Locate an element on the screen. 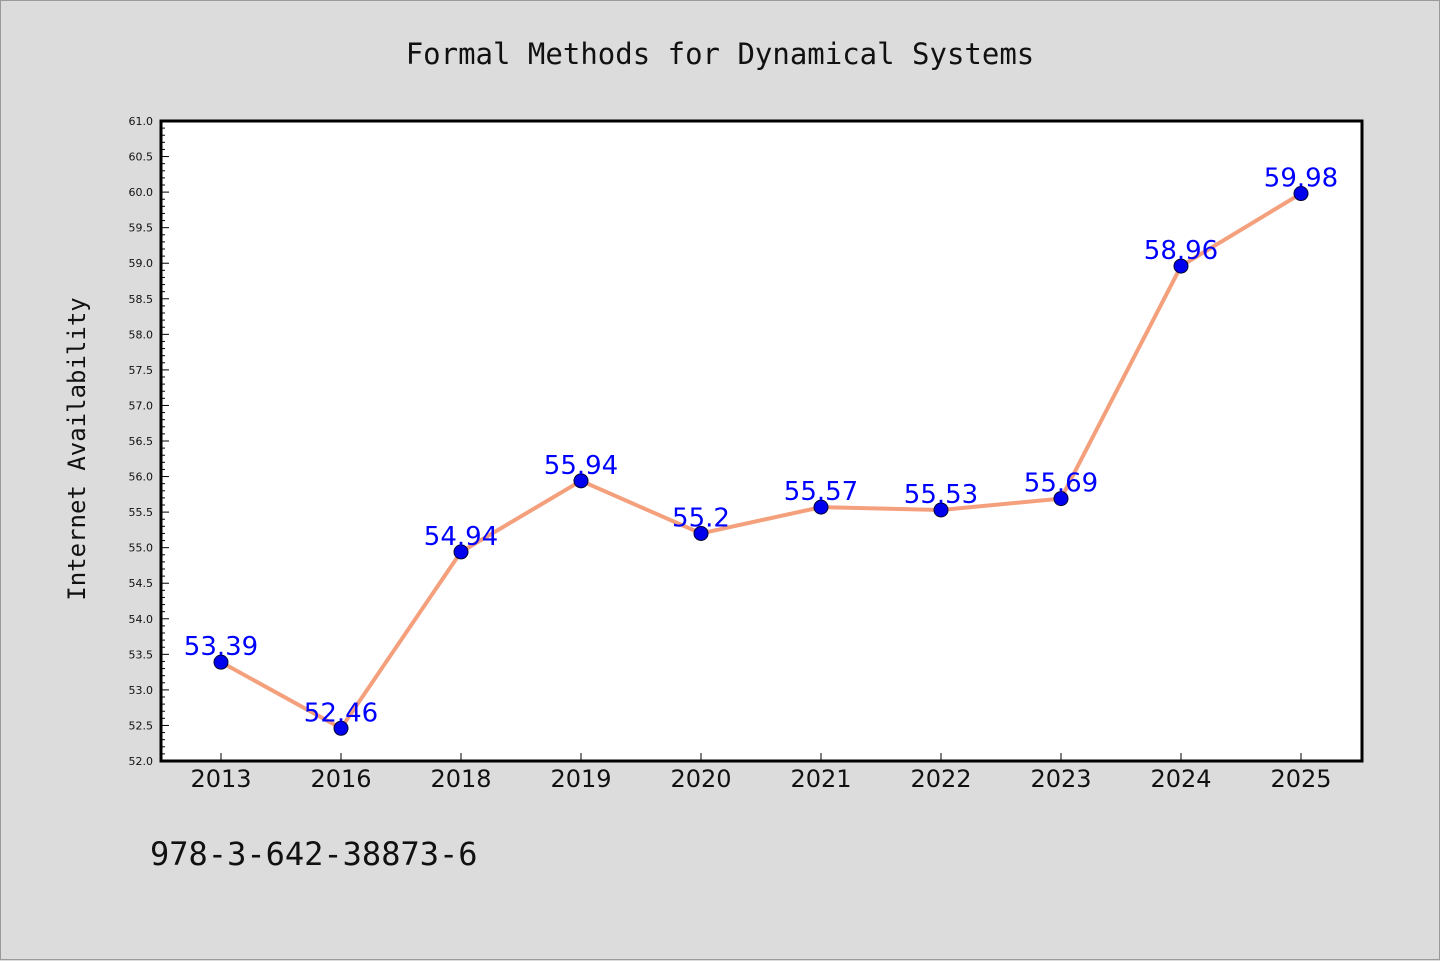  data-label-2018: 54.94 is located at coordinates (461, 537).